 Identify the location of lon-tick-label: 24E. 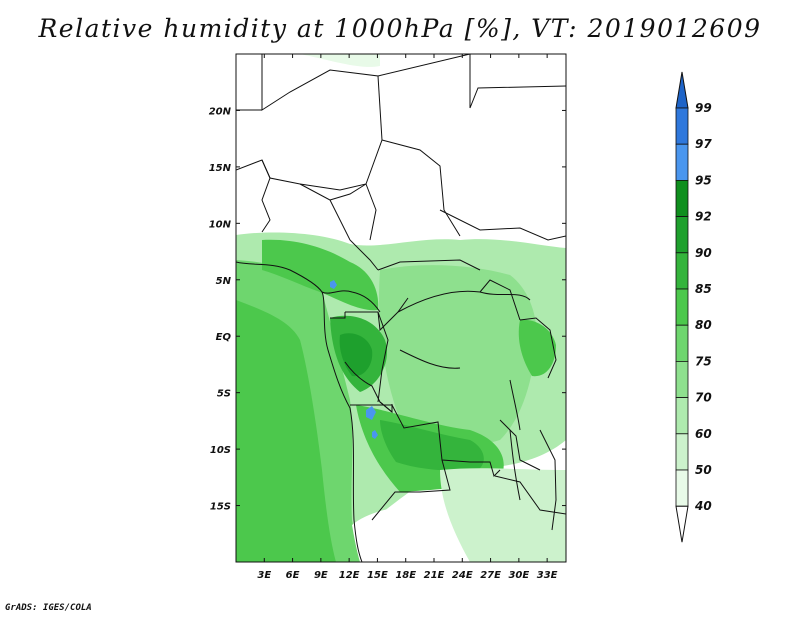
(462, 575).